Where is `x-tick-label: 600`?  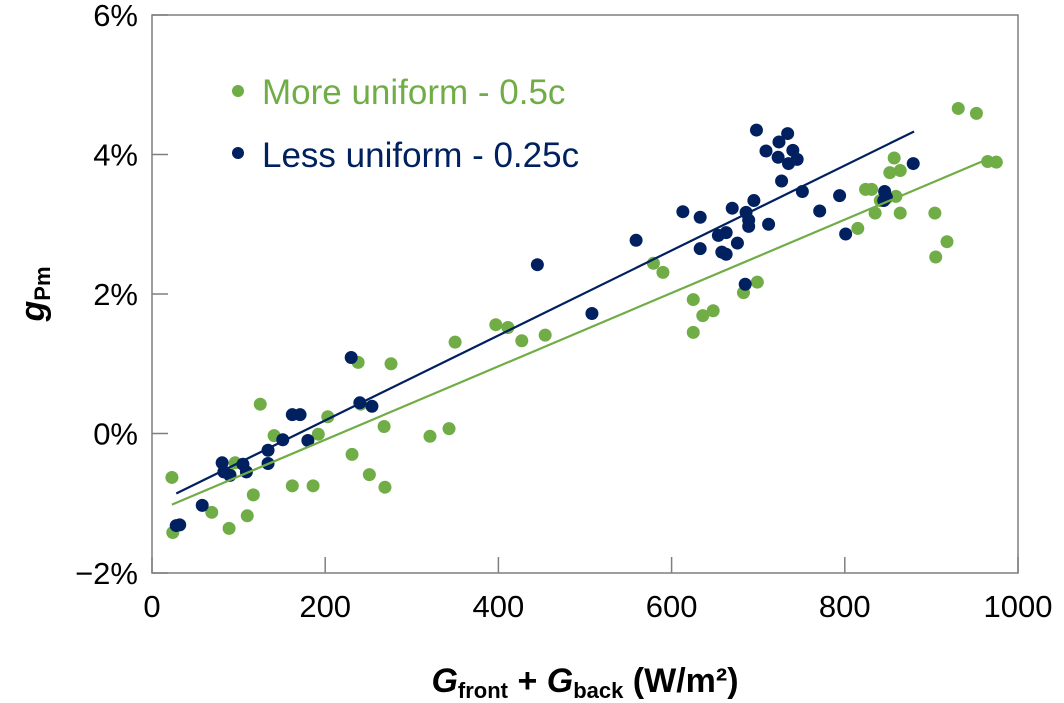
x-tick-label: 600 is located at coordinates (672, 606).